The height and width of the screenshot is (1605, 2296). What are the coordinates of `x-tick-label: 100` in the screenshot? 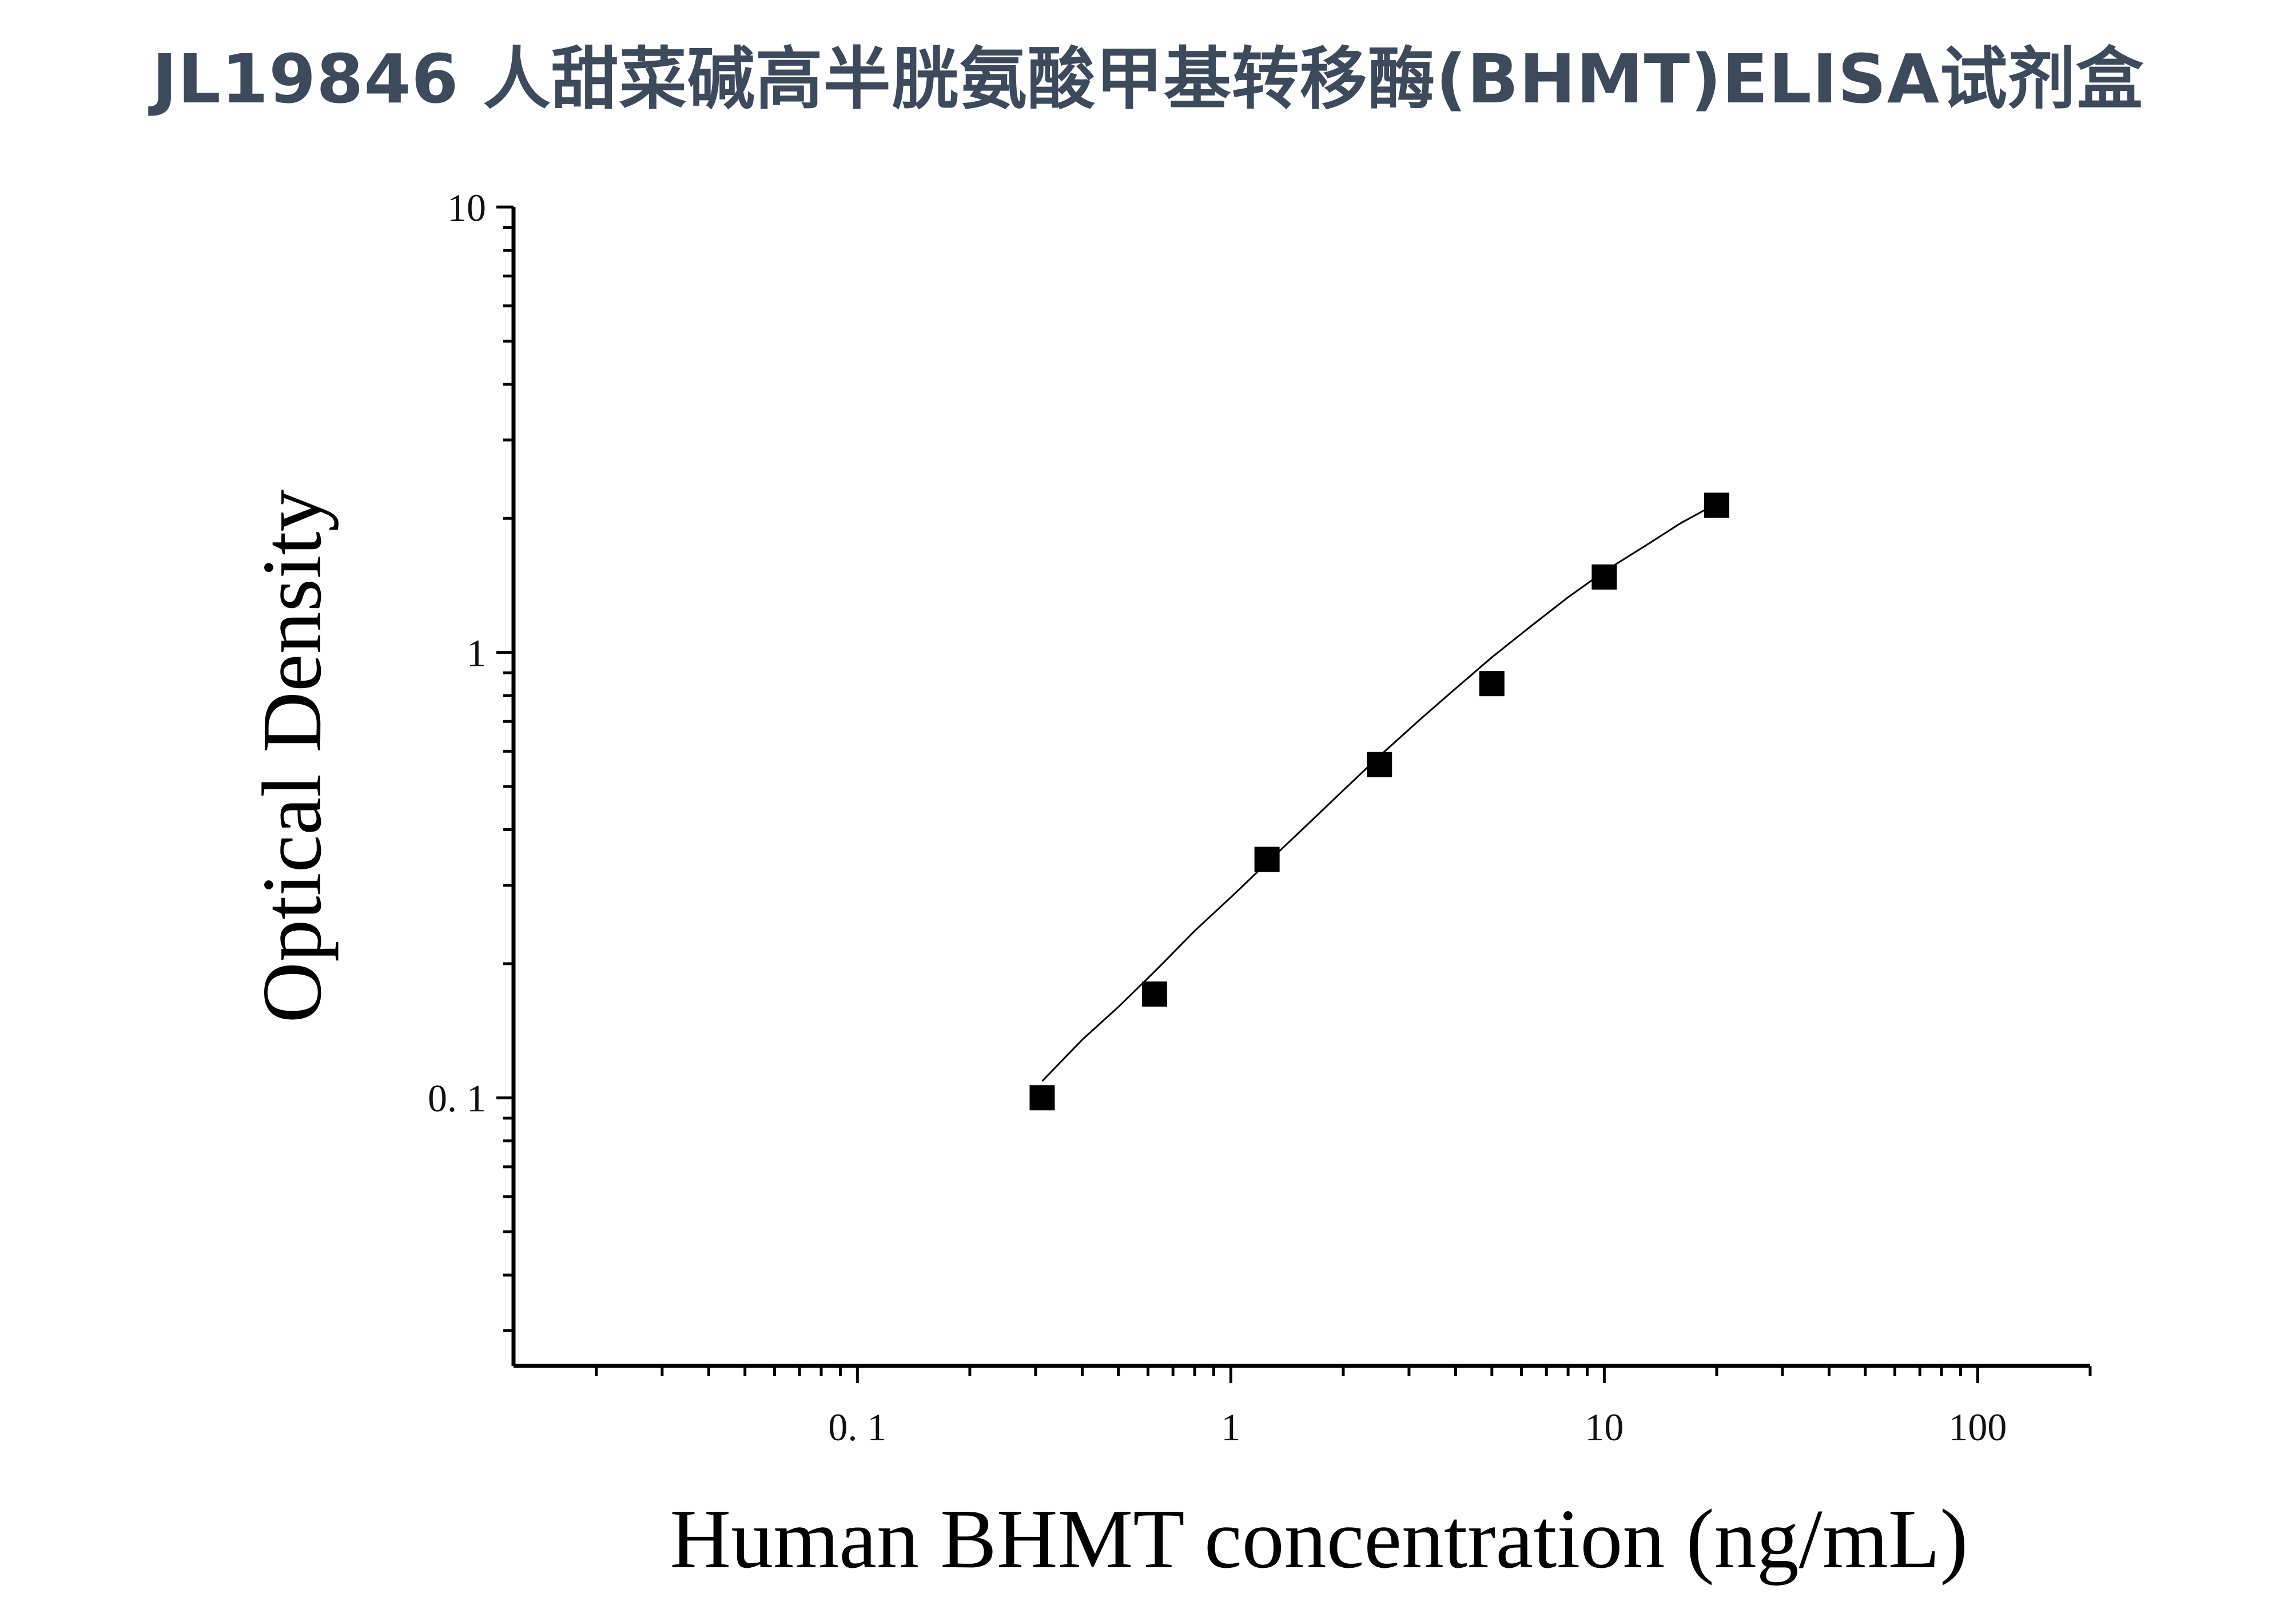 It's located at (1978, 1427).